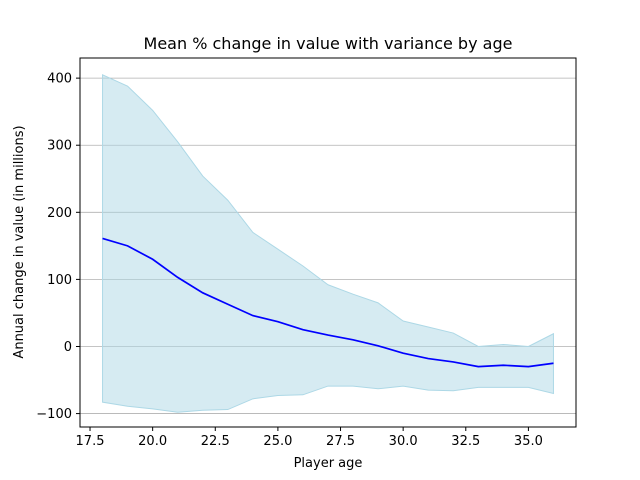  Describe the element at coordinates (465, 441) in the screenshot. I see `x-tick-label-6: 32.5` at that location.